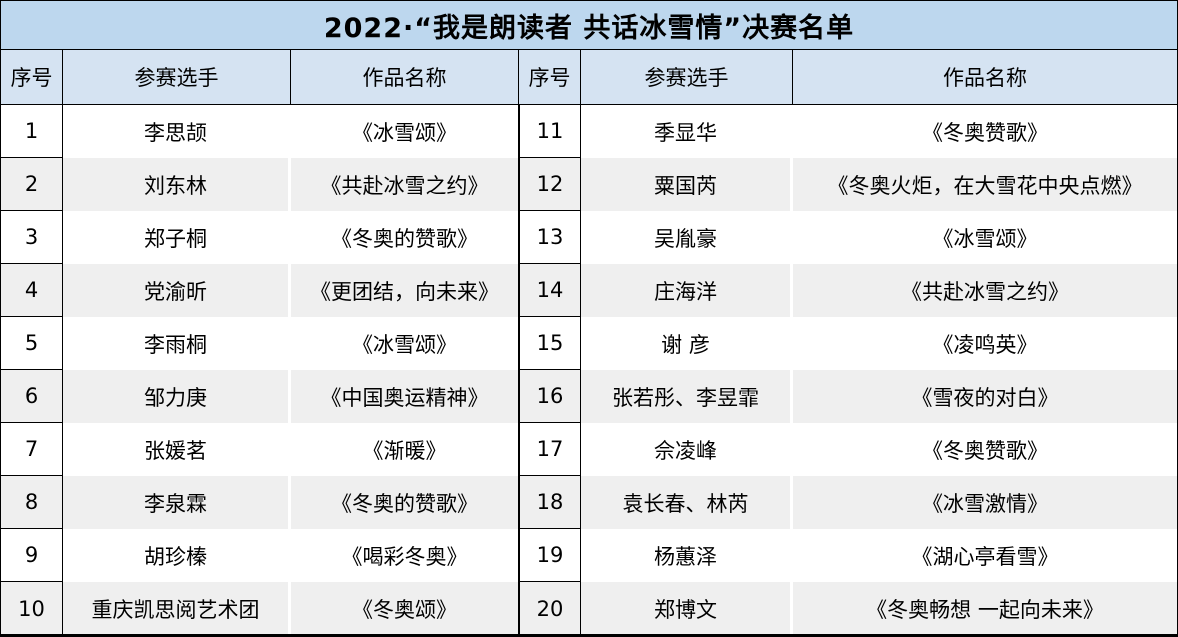 This screenshot has height=637, width=1178. What do you see at coordinates (550, 77) in the screenshot?
I see `header-no-right: 序号` at bounding box center [550, 77].